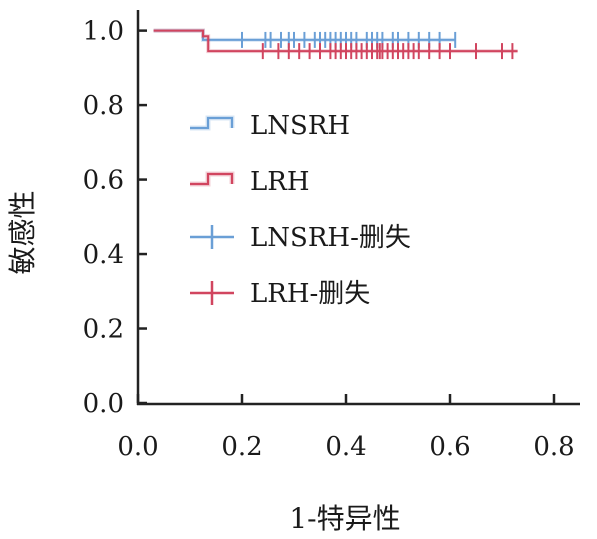 This screenshot has height=539, width=597. I want to click on x-axis-title: 1-特异性, so click(344, 518).